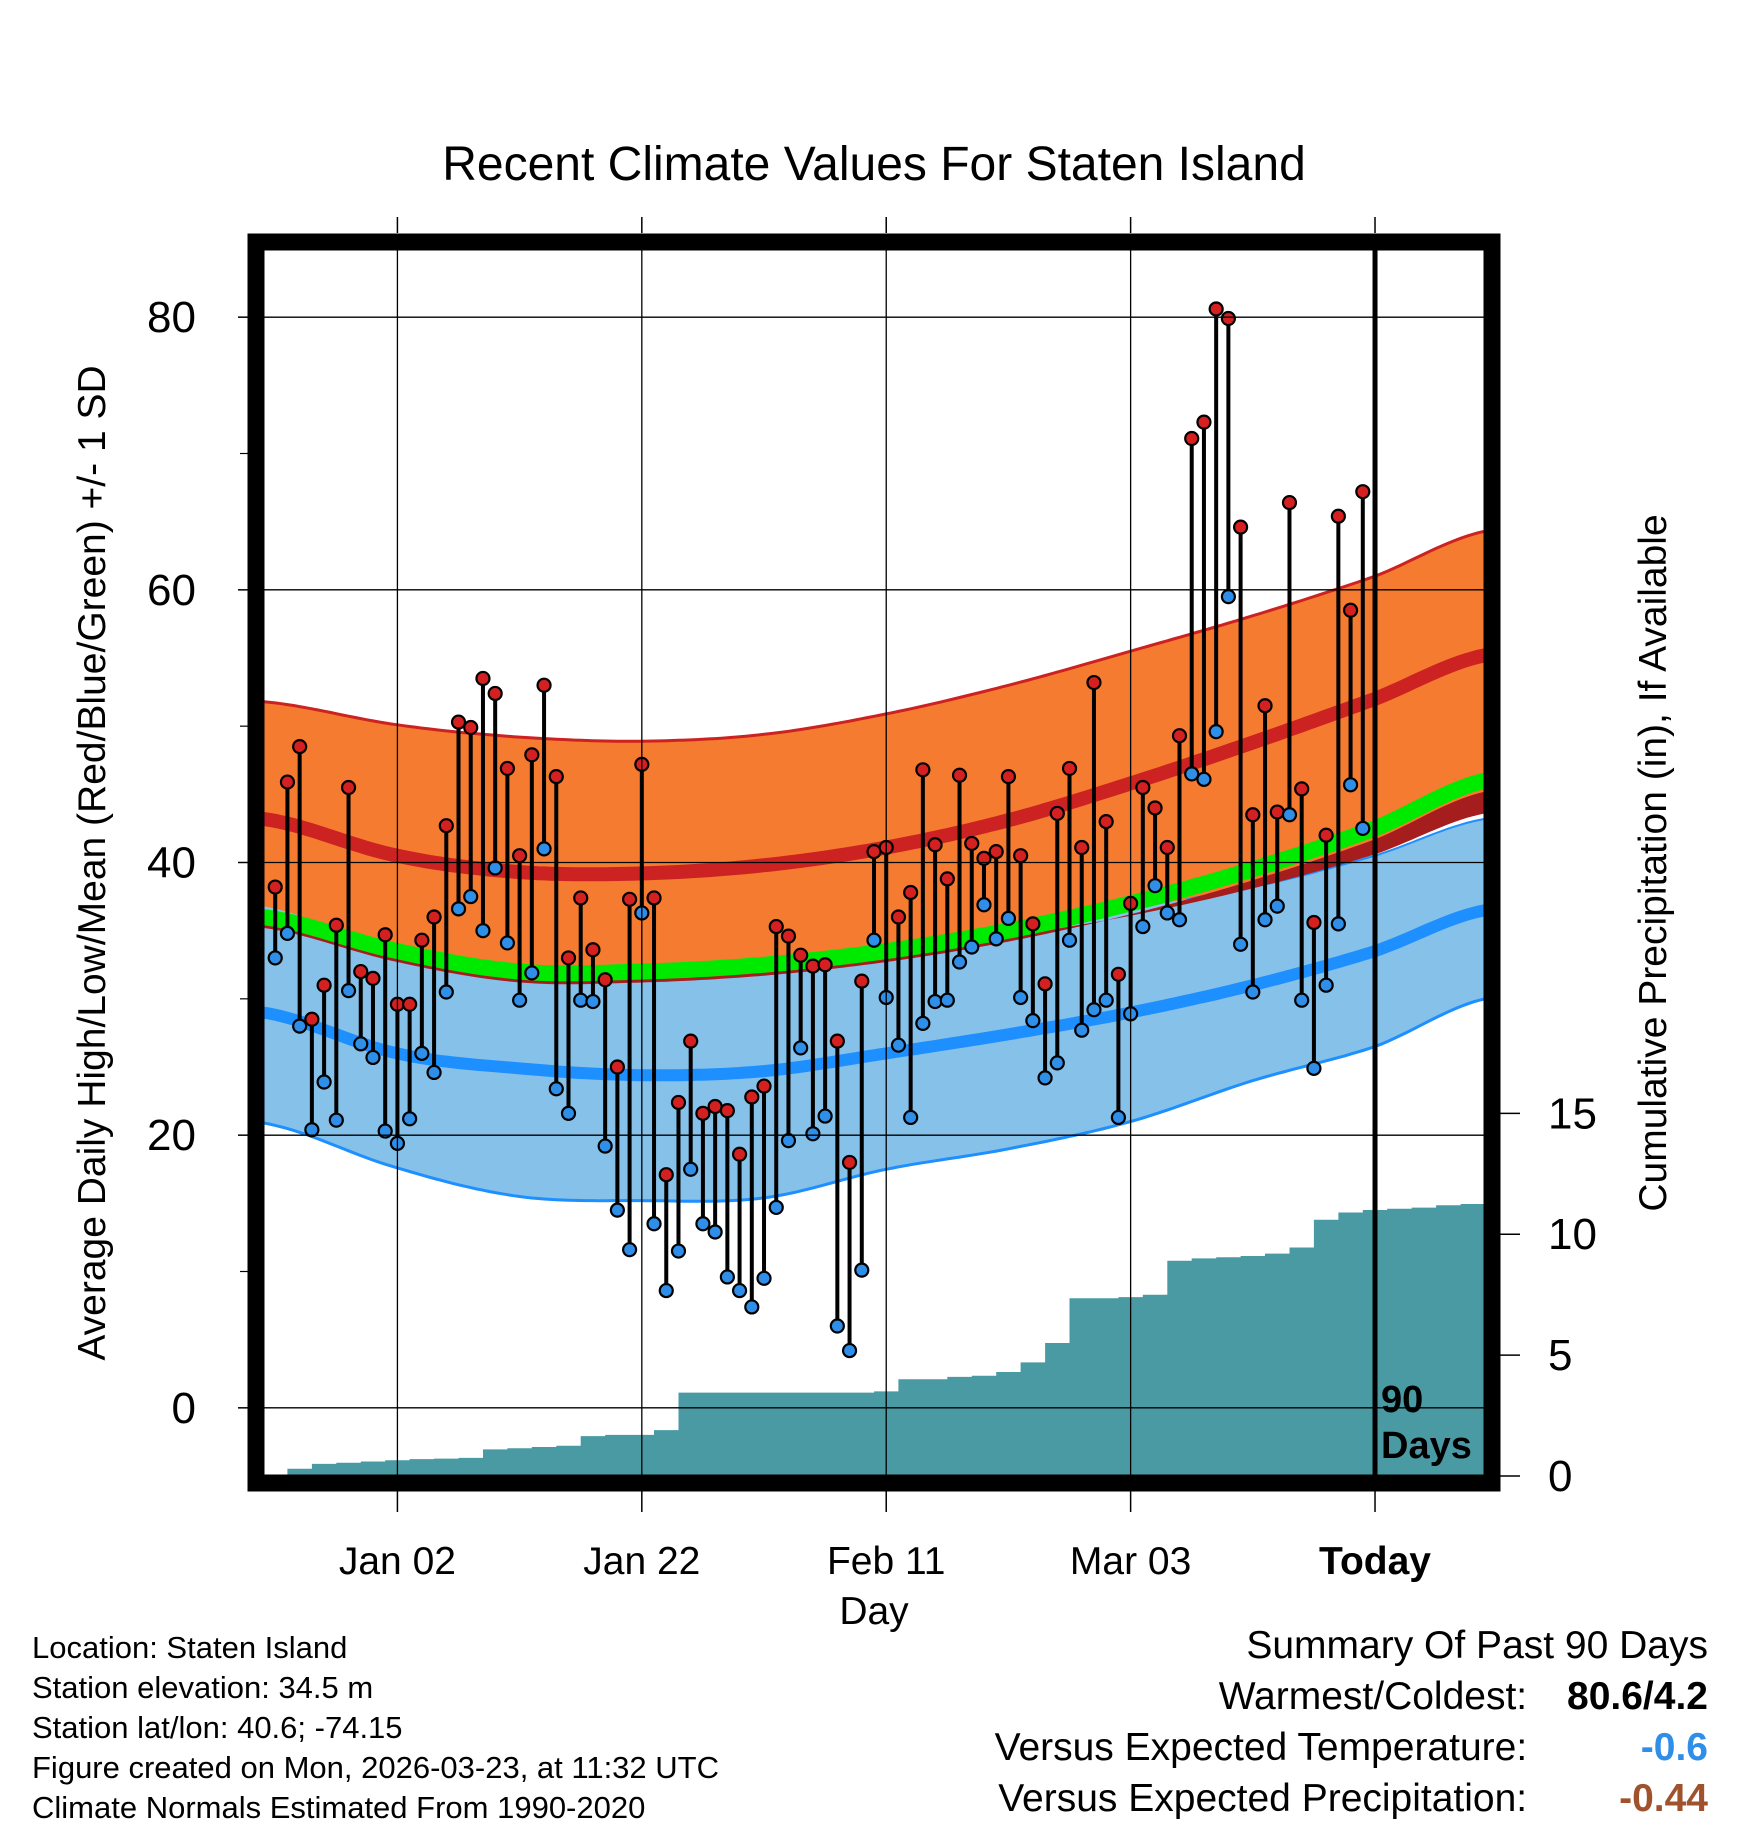 Image resolution: width=1748 pixels, height=1828 pixels. What do you see at coordinates (874, 164) in the screenshot?
I see `chart-title: Recent Climate Values For Staten Island` at bounding box center [874, 164].